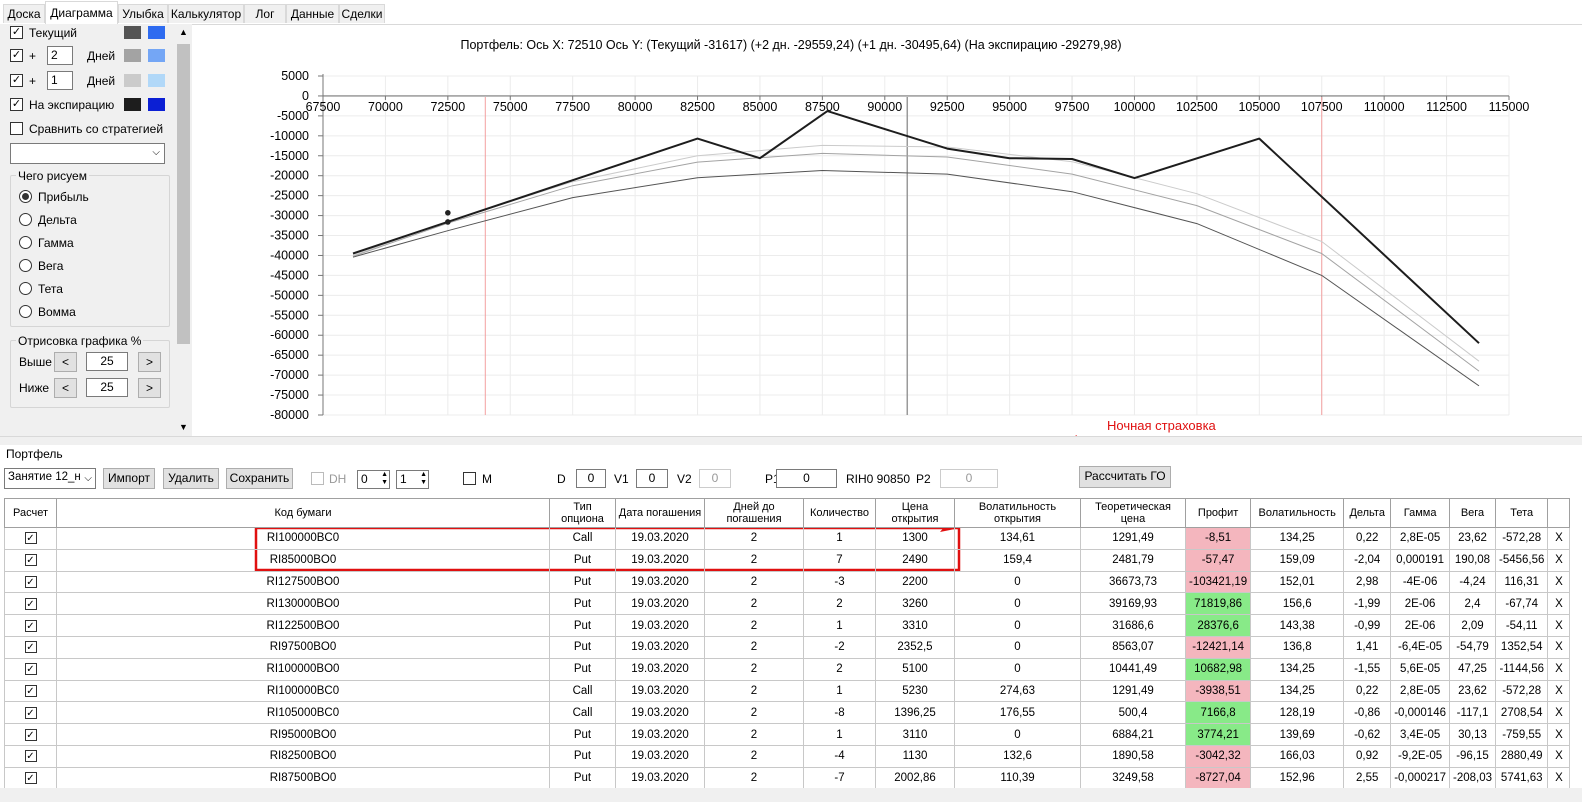 This screenshot has width=1582, height=802. Describe the element at coordinates (25, 311) in the screenshot. I see `radio-vomma` at that location.